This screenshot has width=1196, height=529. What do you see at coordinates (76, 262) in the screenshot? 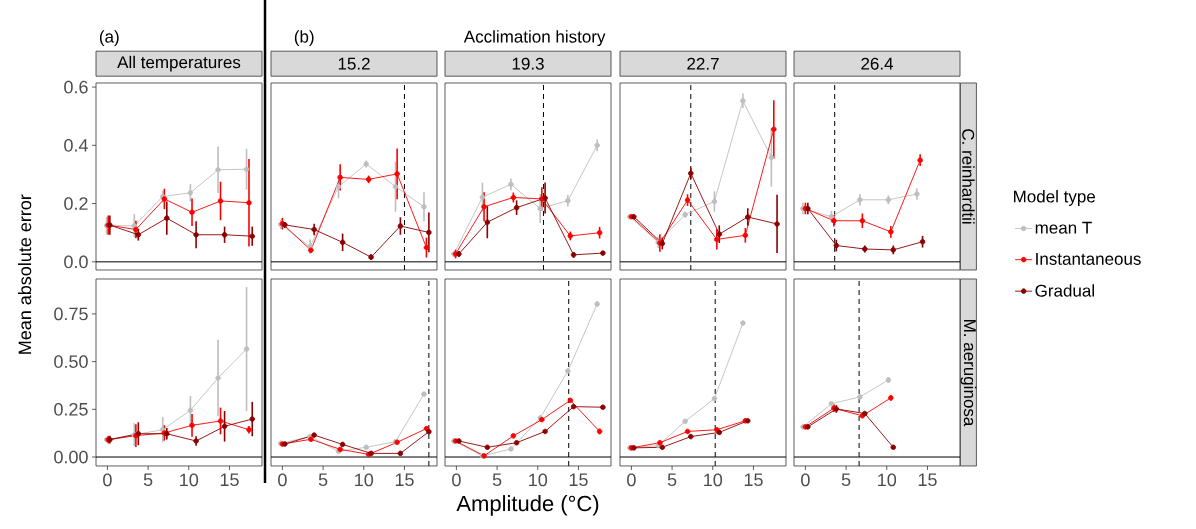
I see `y-tick-label: 0.0` at bounding box center [76, 262].